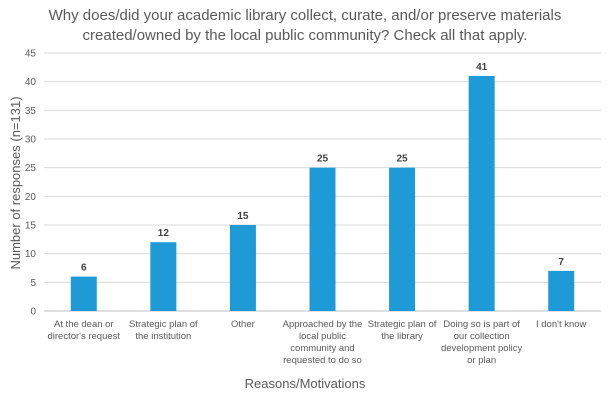 The height and width of the screenshot is (409, 609). I want to click on x-tick-label: I don't know, so click(561, 324).